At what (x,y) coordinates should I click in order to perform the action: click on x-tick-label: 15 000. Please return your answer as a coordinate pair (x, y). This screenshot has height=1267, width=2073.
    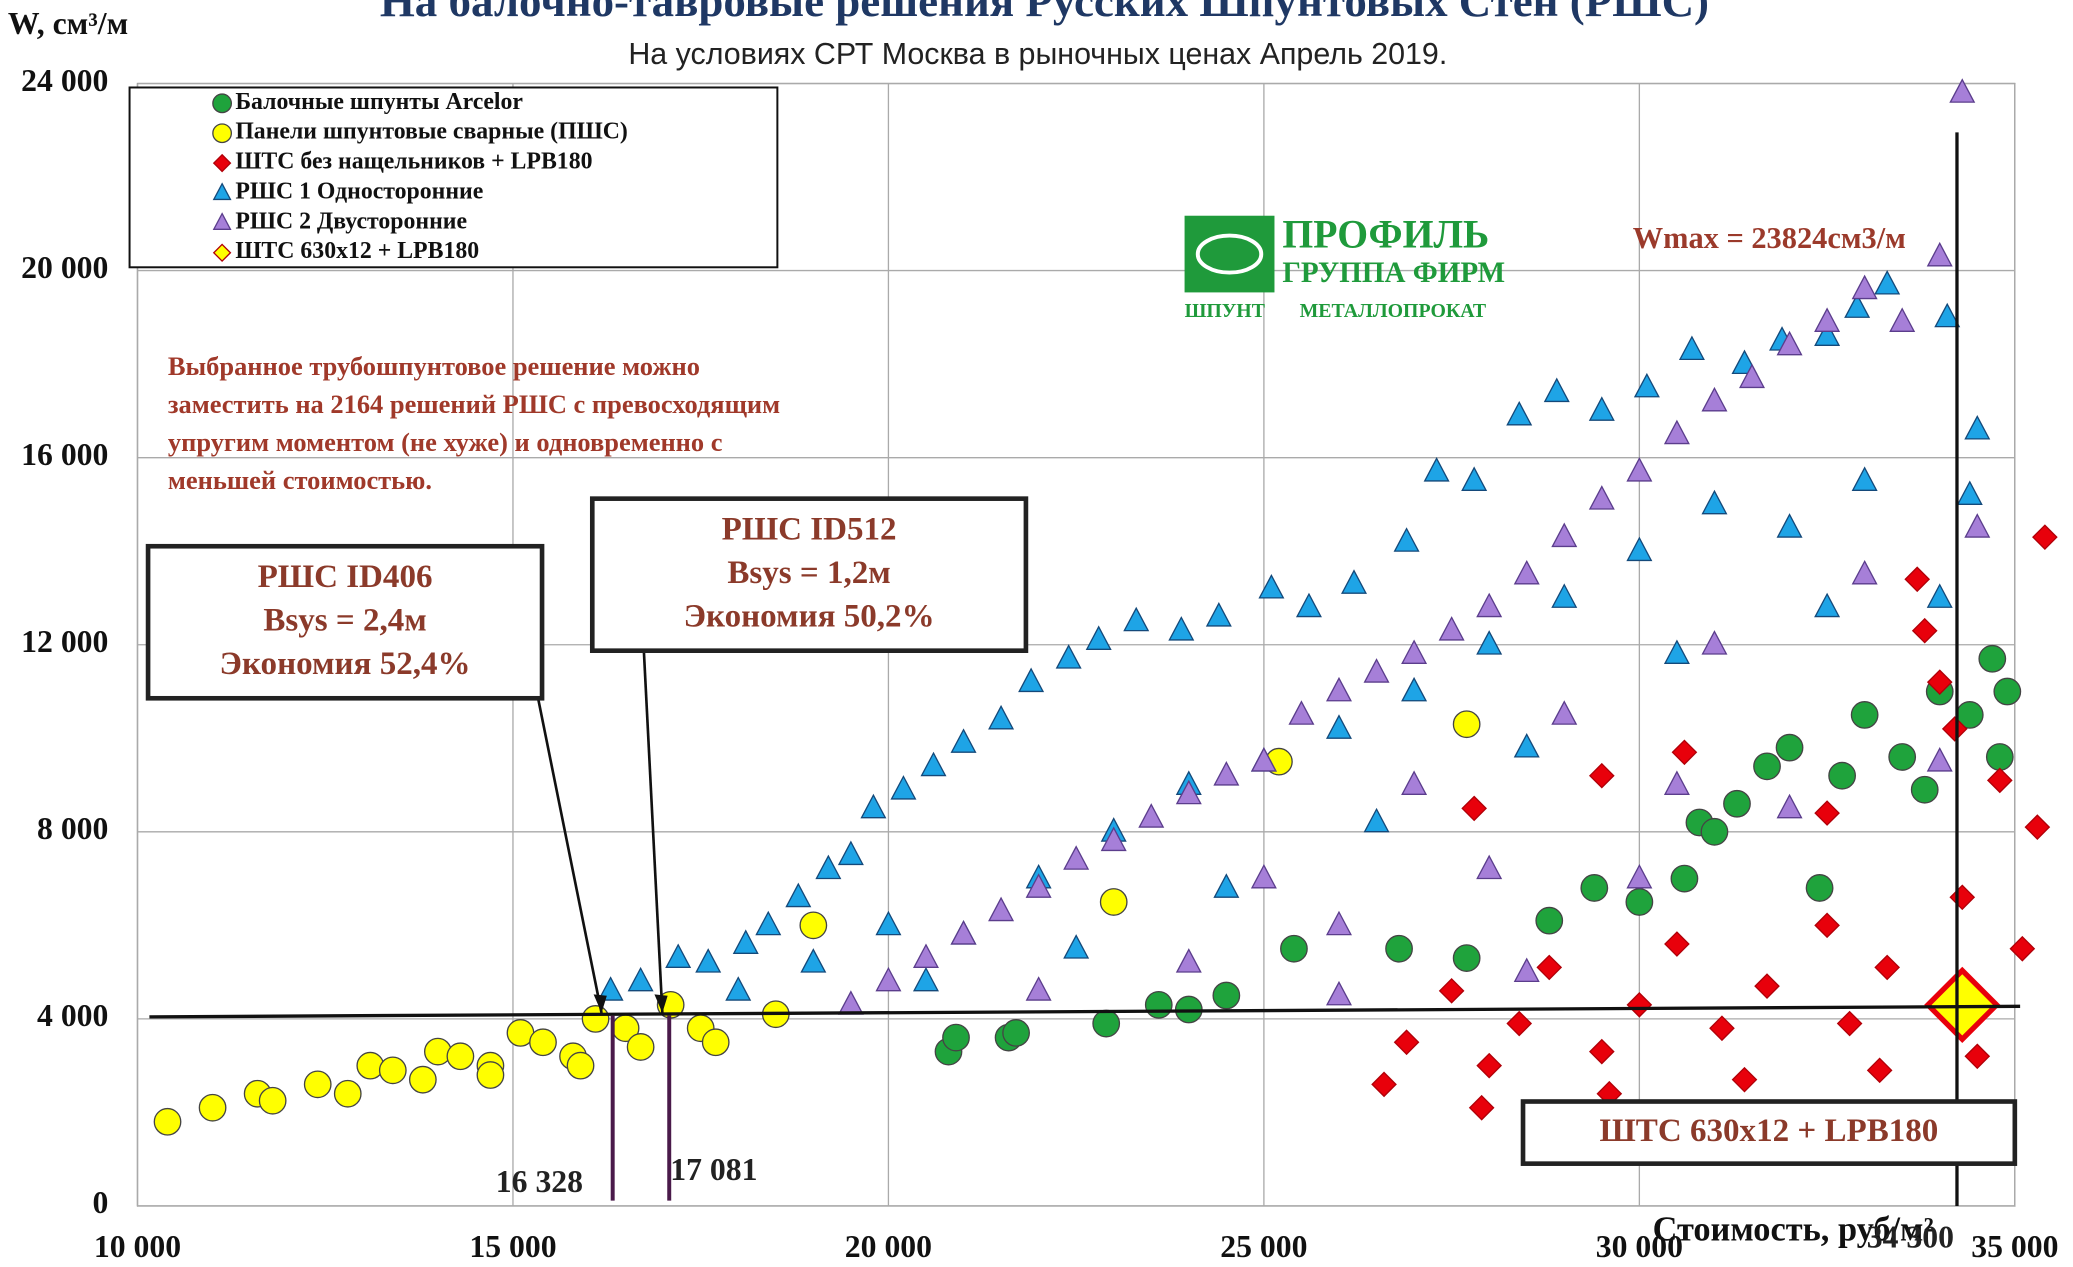
    Looking at the image, I should click on (512, 1246).